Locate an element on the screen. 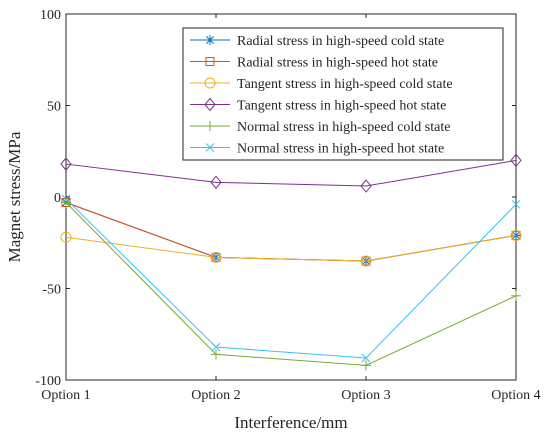  x-tick-label: Option 3 is located at coordinates (365, 395).